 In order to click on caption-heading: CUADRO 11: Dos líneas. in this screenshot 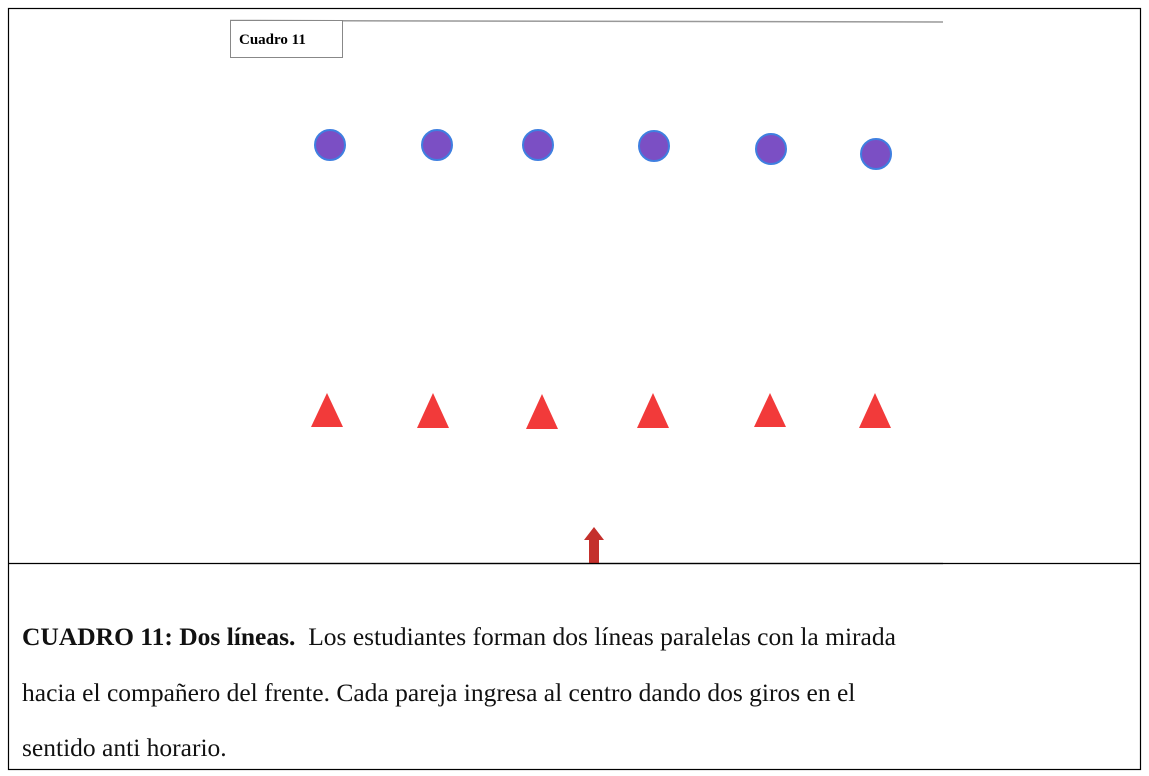, I will do `click(159, 636)`.